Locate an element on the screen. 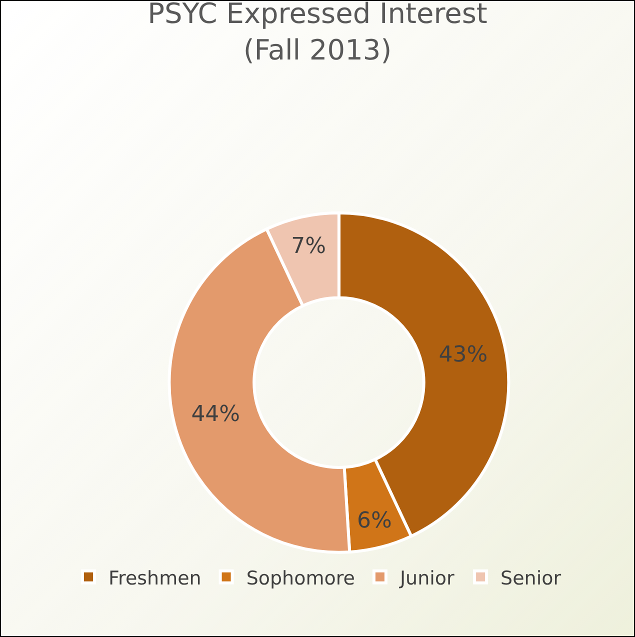 This screenshot has width=635, height=637. data-label: 43% is located at coordinates (463, 355).